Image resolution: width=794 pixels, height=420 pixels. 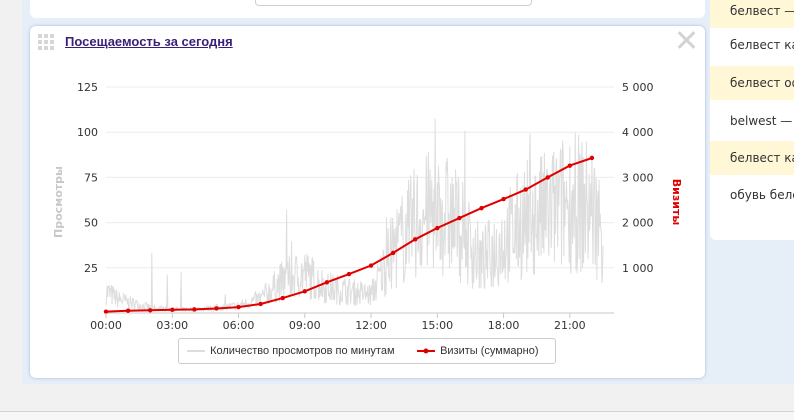 What do you see at coordinates (638, 177) in the screenshot?
I see `y-right-tick-label: 3 000` at bounding box center [638, 177].